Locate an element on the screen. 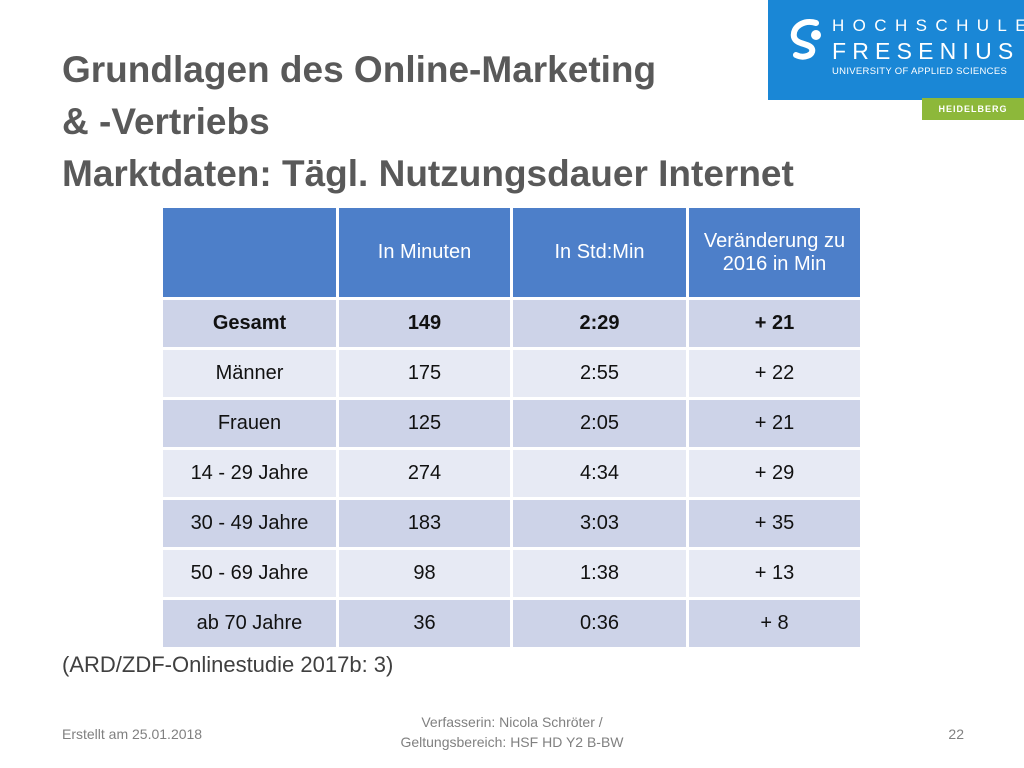 The width and height of the screenshot is (1024, 768). table-row: 14 - 29 Jahre 274 4:34 + 29 is located at coordinates (511, 473).